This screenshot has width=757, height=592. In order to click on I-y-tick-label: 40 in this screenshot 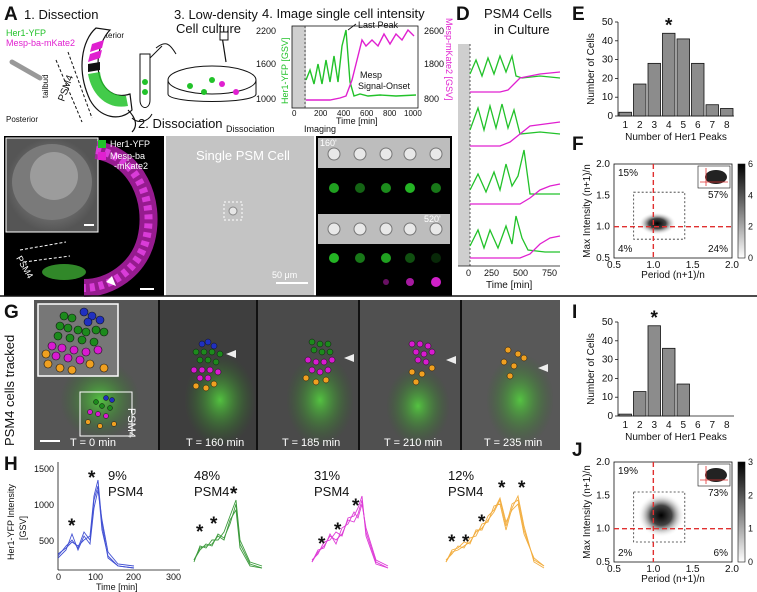, I will do `click(608, 341)`.